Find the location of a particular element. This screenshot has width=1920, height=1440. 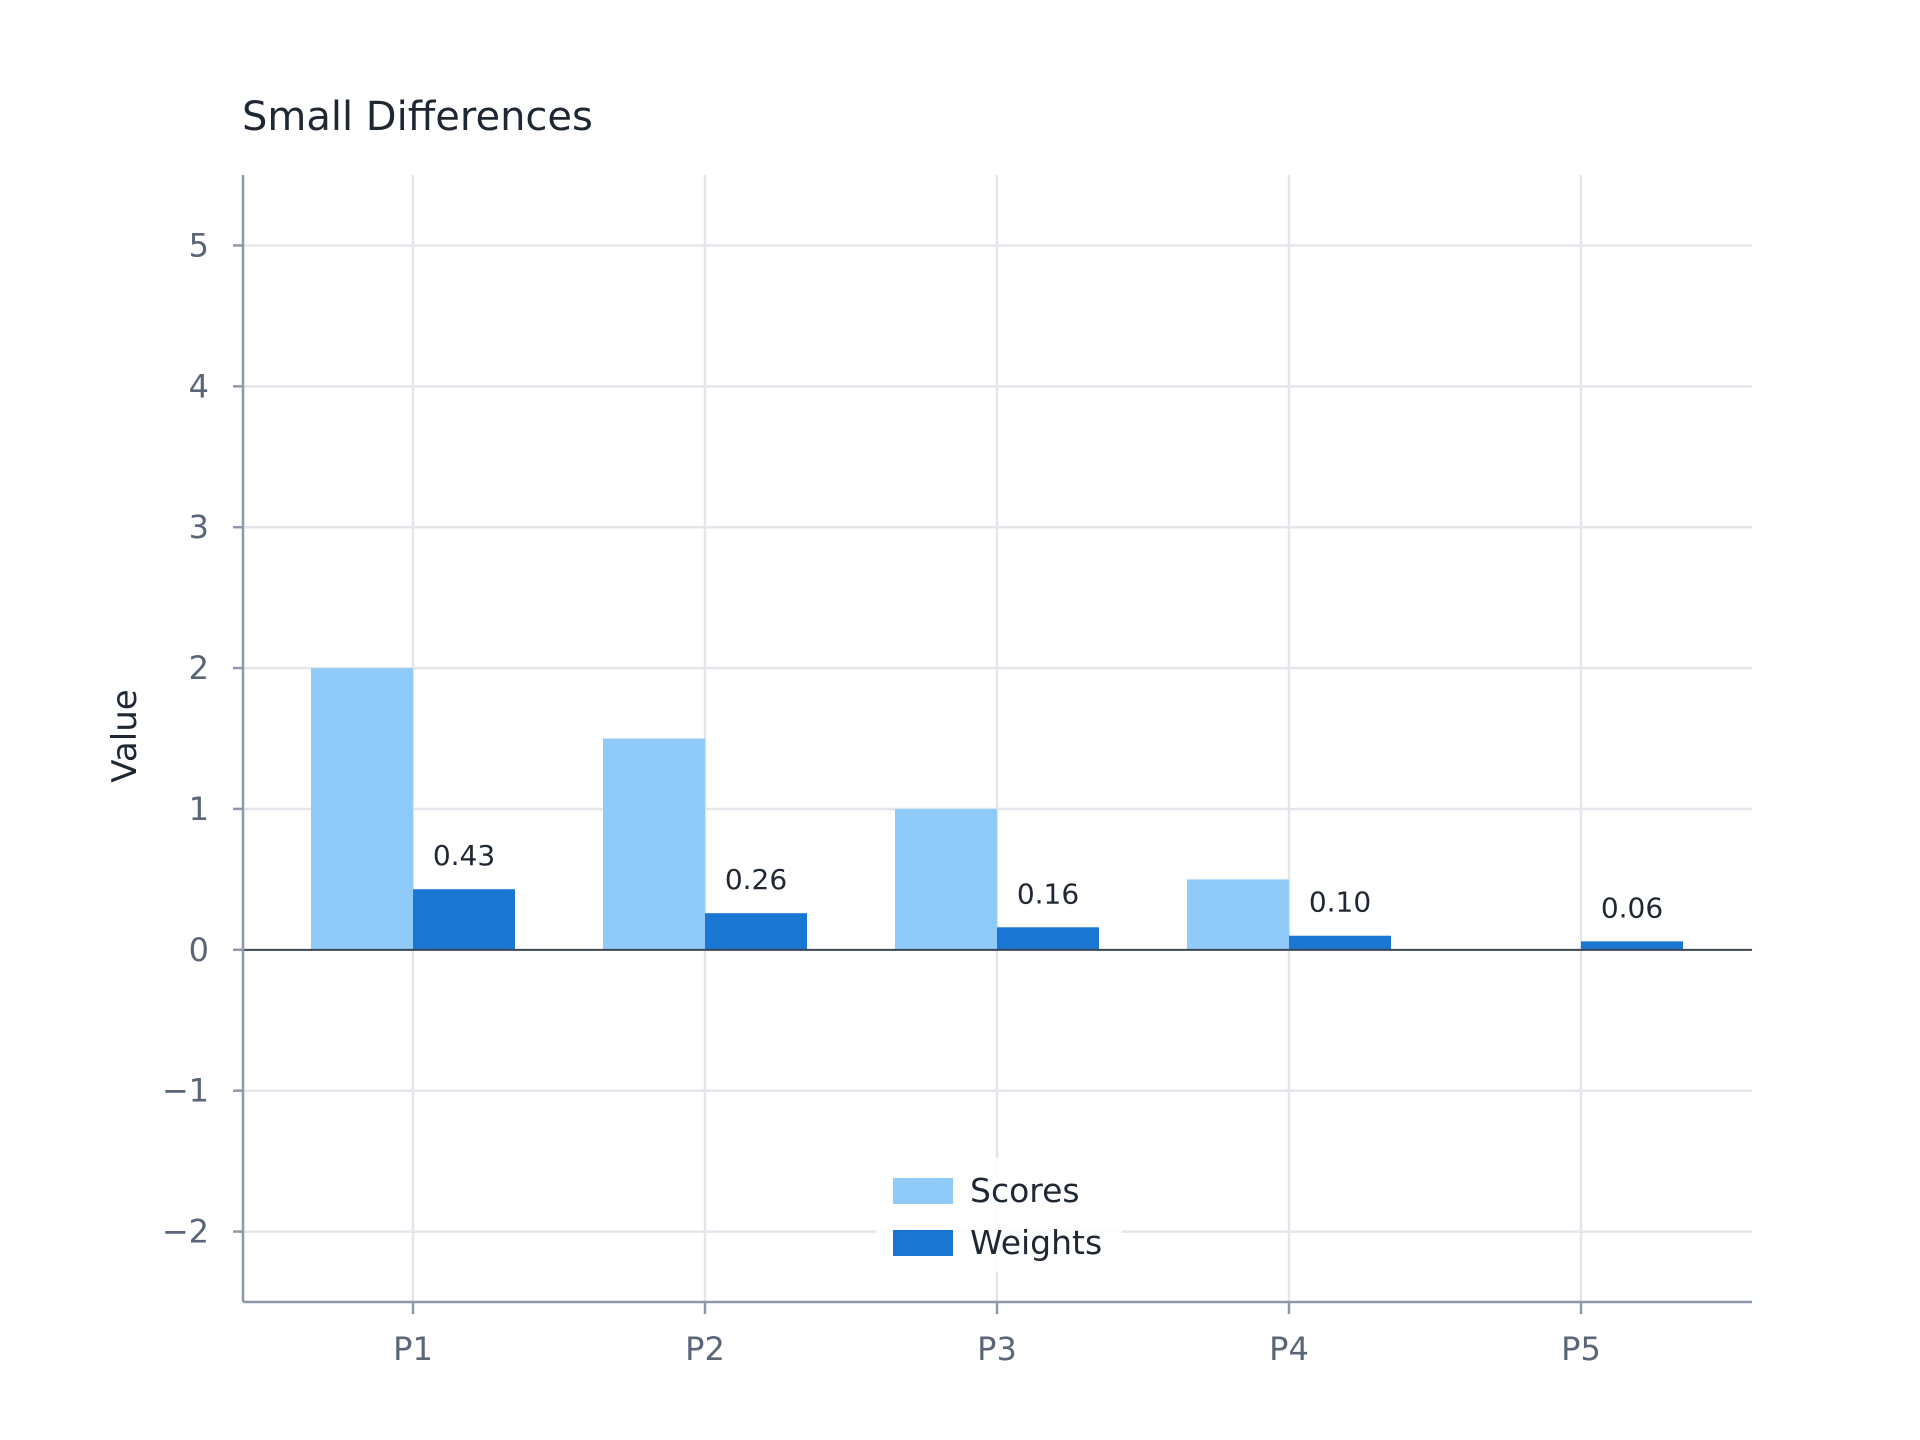

x-tick-label: P5 is located at coordinates (1581, 1349).